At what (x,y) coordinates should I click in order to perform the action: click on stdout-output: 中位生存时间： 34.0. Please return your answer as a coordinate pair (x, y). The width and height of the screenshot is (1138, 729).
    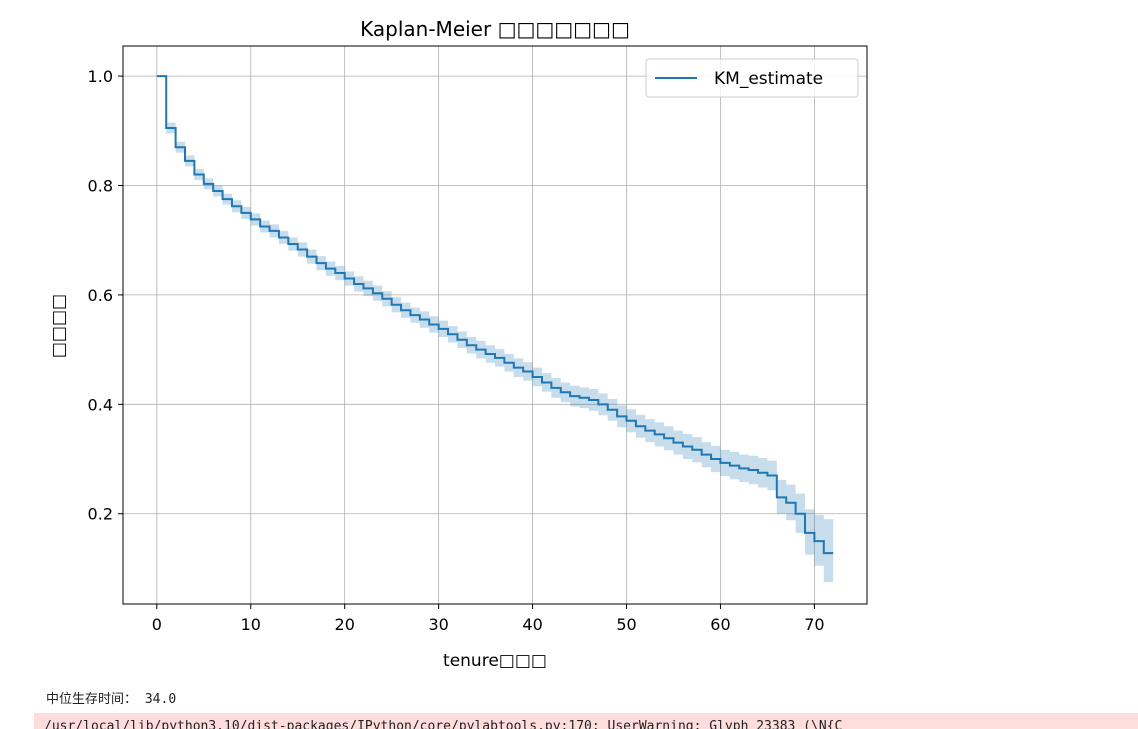
    Looking at the image, I should click on (111, 697).